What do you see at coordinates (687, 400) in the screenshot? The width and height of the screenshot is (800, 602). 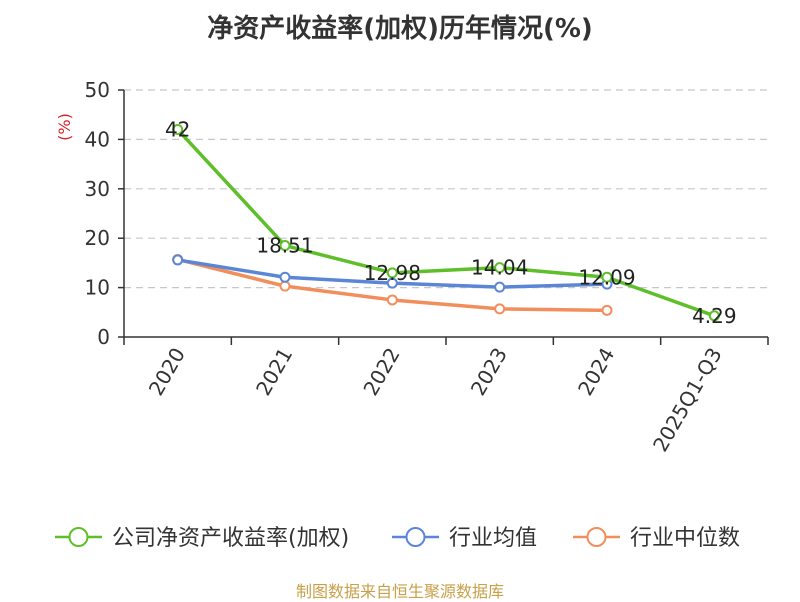 I see `x-tick-label: 2025Q1-Q3` at bounding box center [687, 400].